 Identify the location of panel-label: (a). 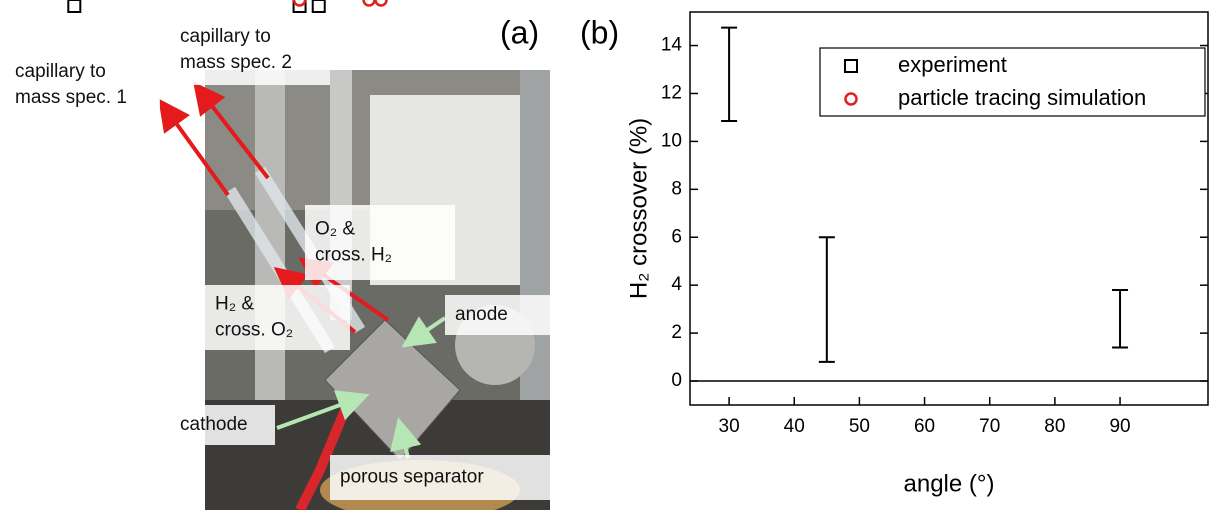
(519, 32).